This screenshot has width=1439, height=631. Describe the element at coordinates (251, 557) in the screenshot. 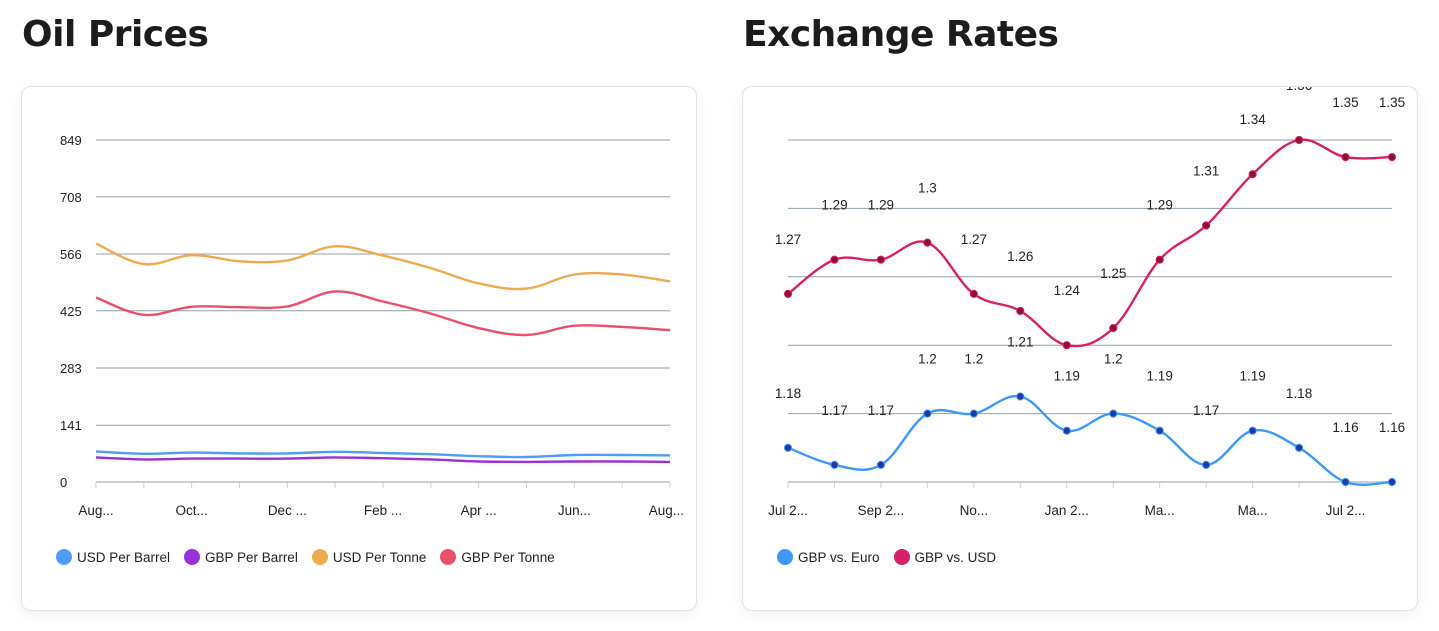

I see `legend-label: GBP Per Barrel` at that location.